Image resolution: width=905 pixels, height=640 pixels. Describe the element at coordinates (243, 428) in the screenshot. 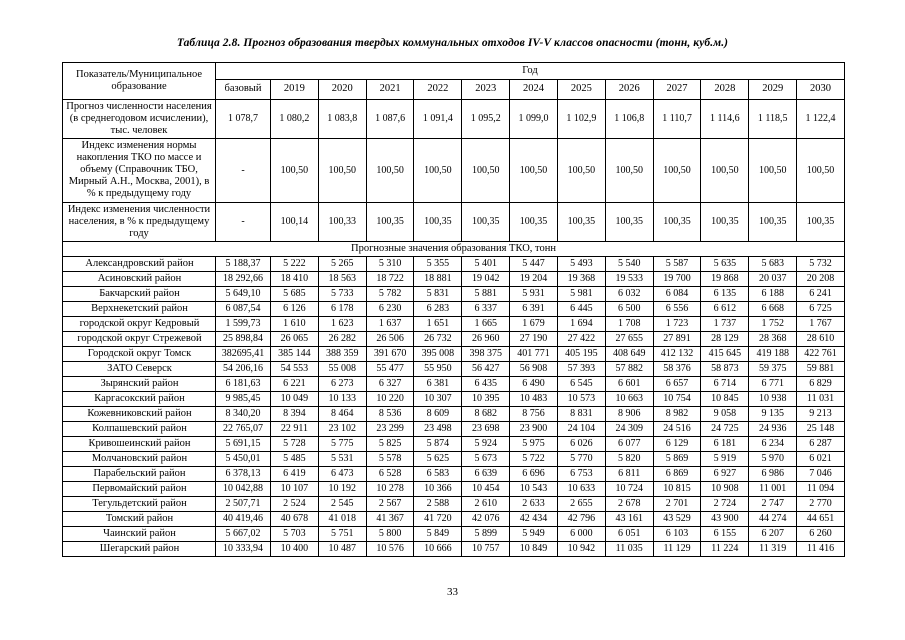

I see `value-cell: 22 765,07` at that location.